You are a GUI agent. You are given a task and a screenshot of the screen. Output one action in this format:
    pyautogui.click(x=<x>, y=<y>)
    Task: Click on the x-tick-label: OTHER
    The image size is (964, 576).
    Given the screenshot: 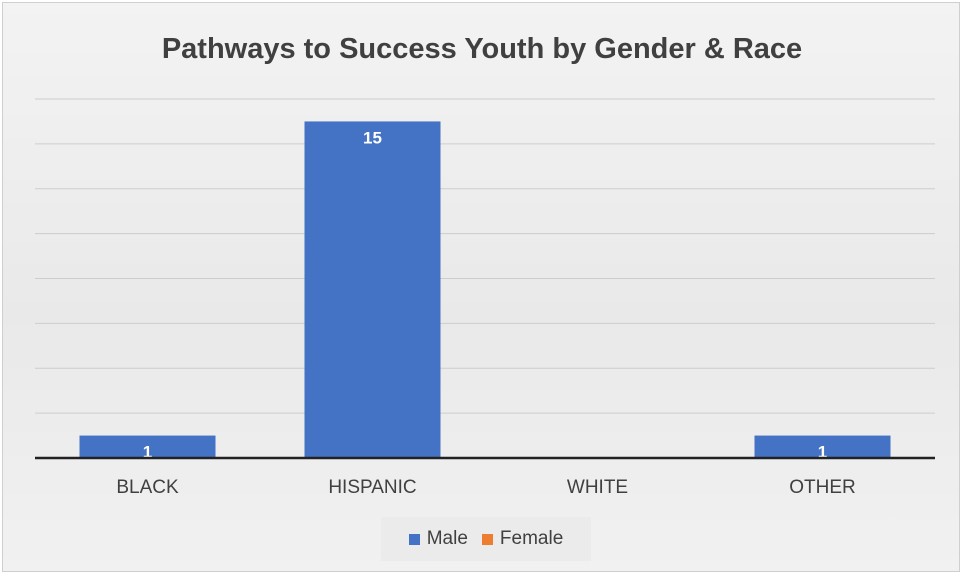 What is the action you would take?
    pyautogui.click(x=822, y=487)
    